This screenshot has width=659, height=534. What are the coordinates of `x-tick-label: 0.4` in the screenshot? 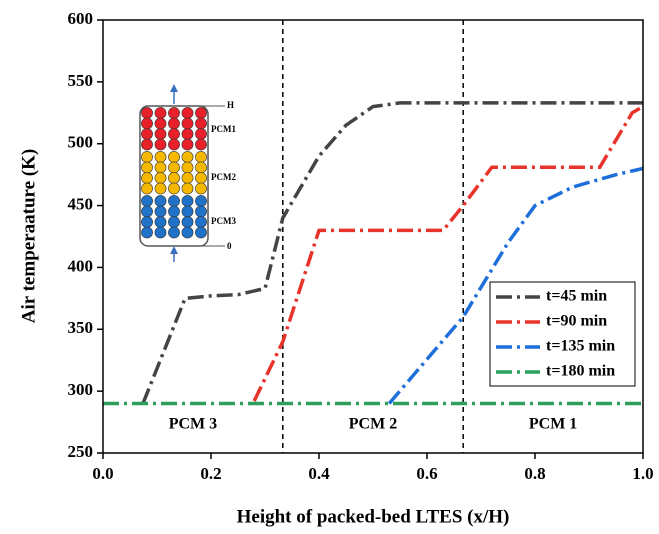 It's located at (319, 473).